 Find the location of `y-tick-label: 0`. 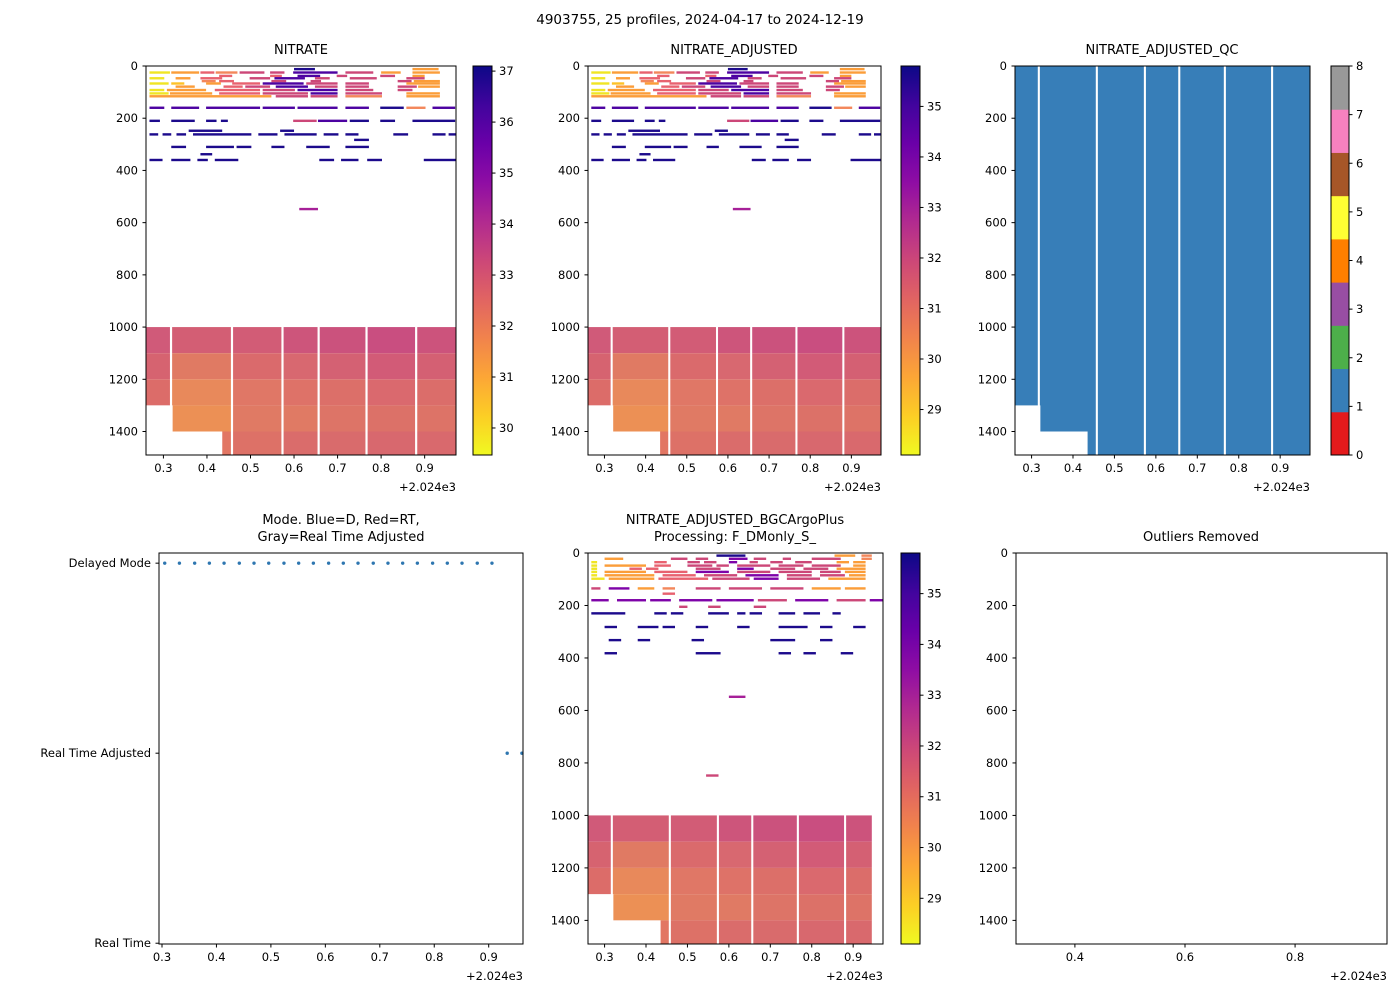

y-tick-label: 0 is located at coordinates (134, 66).